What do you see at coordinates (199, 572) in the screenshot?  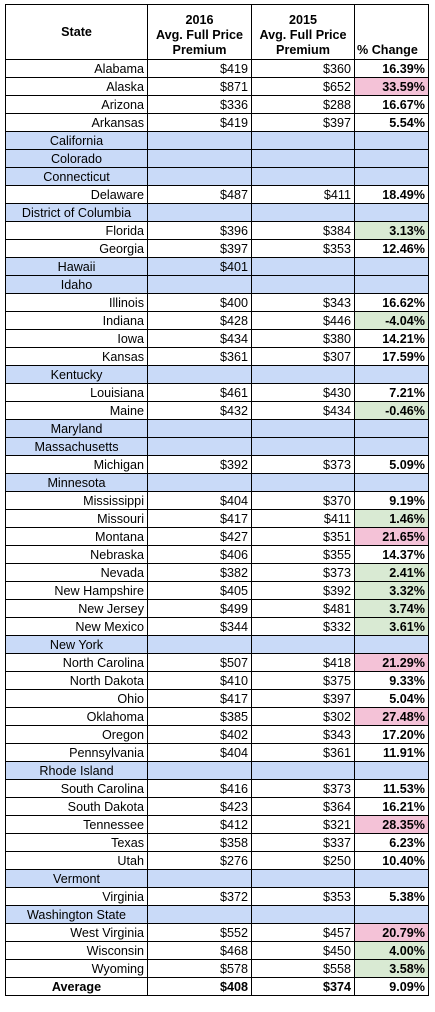 I see `premium-2016-cell: $382` at bounding box center [199, 572].